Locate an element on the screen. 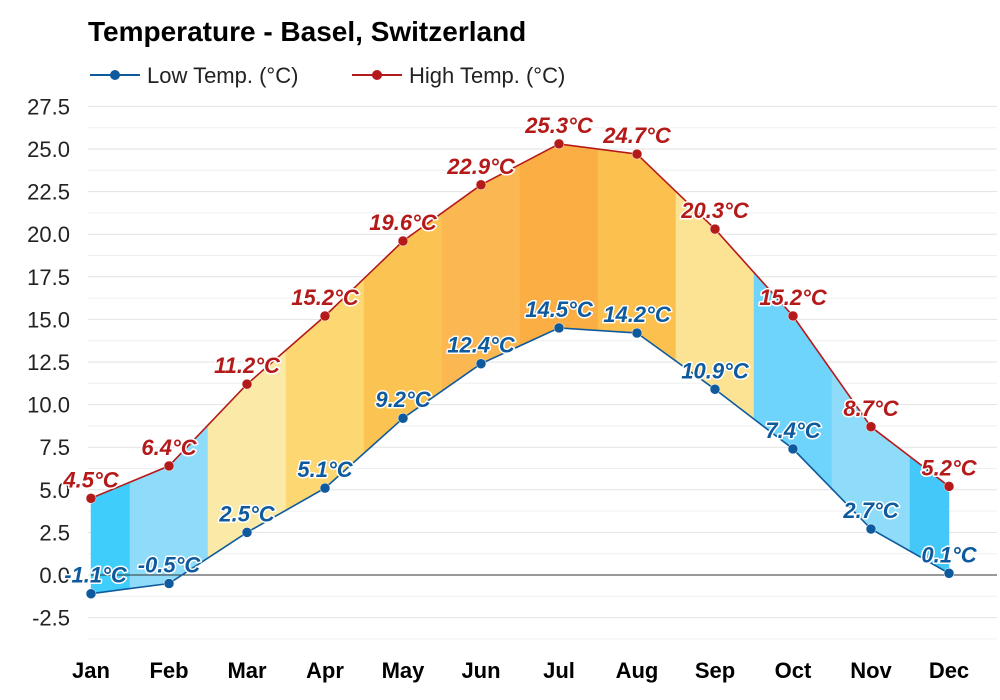  low-label-jan: -1.1°C is located at coordinates (96, 575).